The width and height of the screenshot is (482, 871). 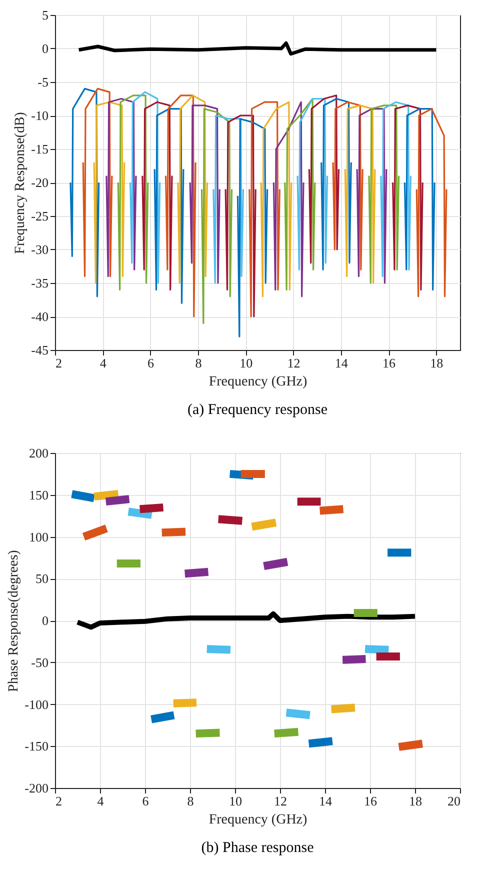 I want to click on y-tick-label: 200, so click(x=38, y=453).